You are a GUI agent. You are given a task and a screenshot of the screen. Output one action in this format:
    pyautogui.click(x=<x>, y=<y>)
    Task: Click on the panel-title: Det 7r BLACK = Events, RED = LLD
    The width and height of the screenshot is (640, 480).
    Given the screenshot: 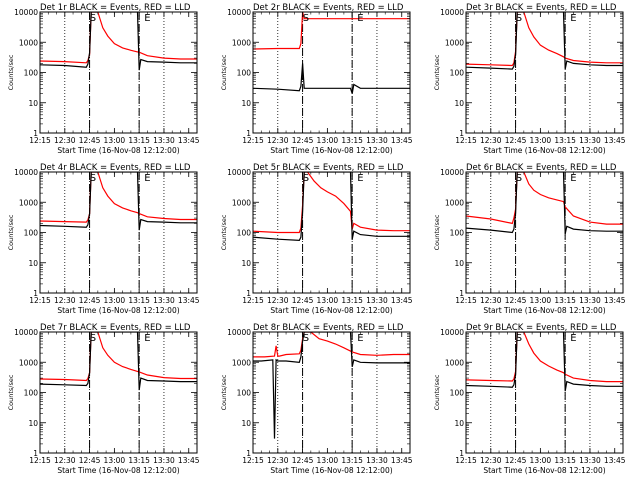 What is the action you would take?
    pyautogui.click(x=115, y=328)
    